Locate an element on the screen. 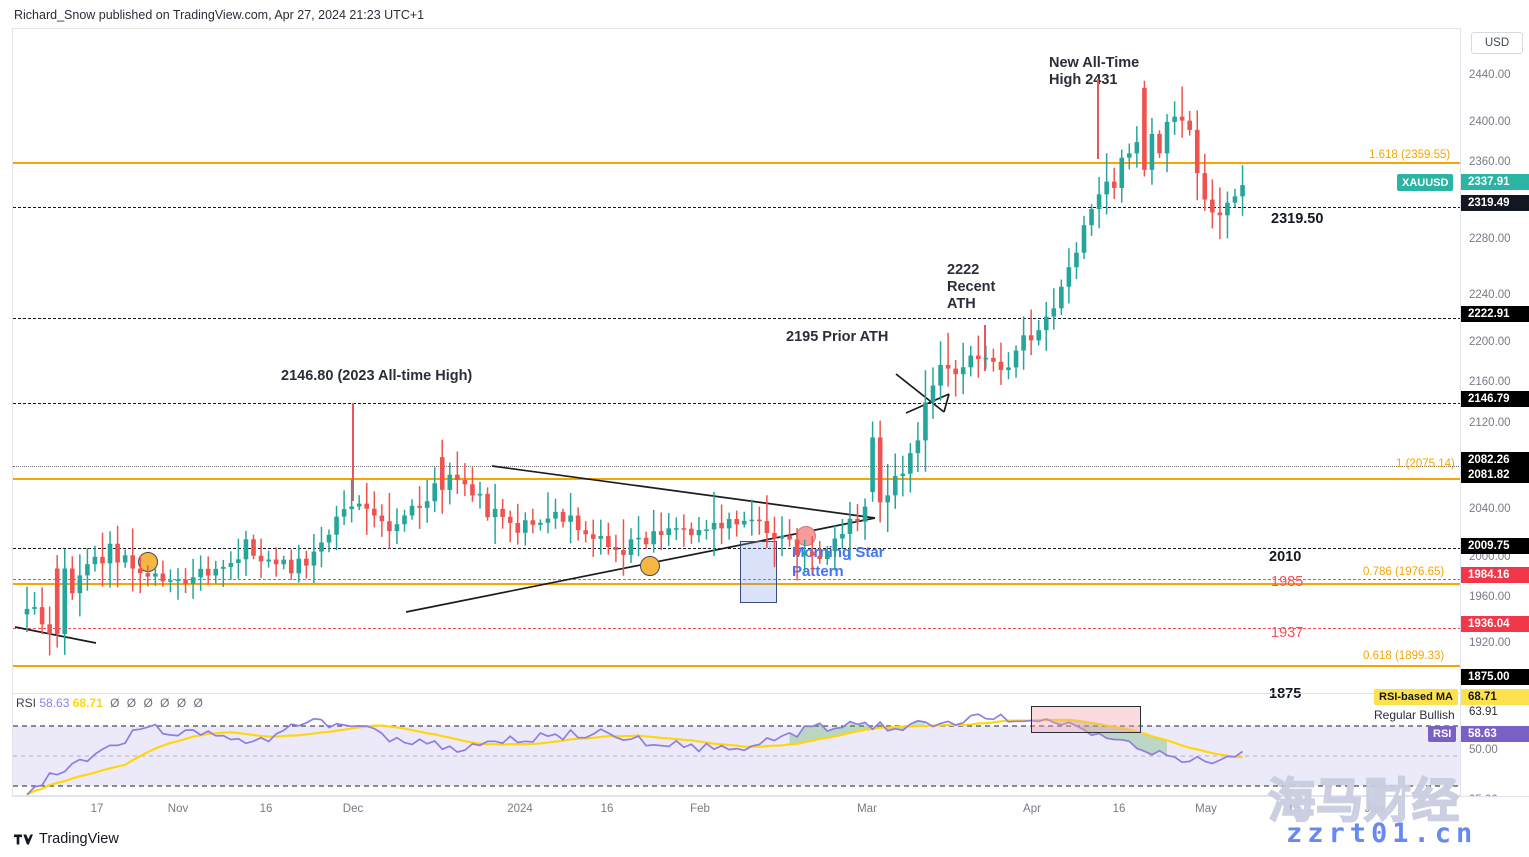 Image resolution: width=1529 pixels, height=857 pixels. price-tick-1960: 1960.00 is located at coordinates (1490, 597).